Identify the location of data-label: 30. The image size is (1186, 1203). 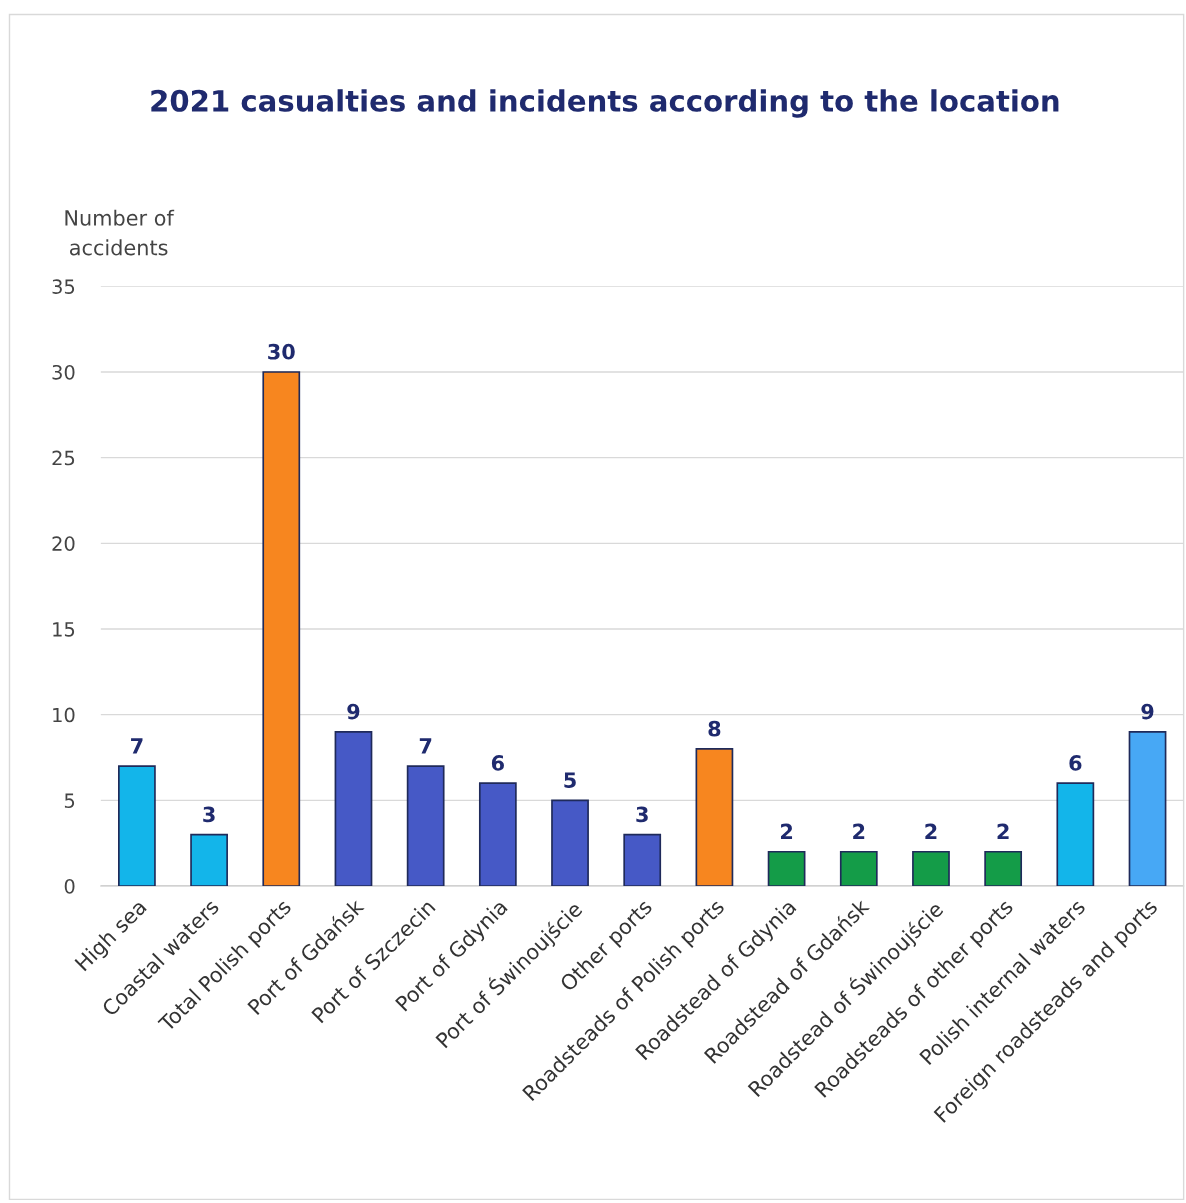
(281, 351).